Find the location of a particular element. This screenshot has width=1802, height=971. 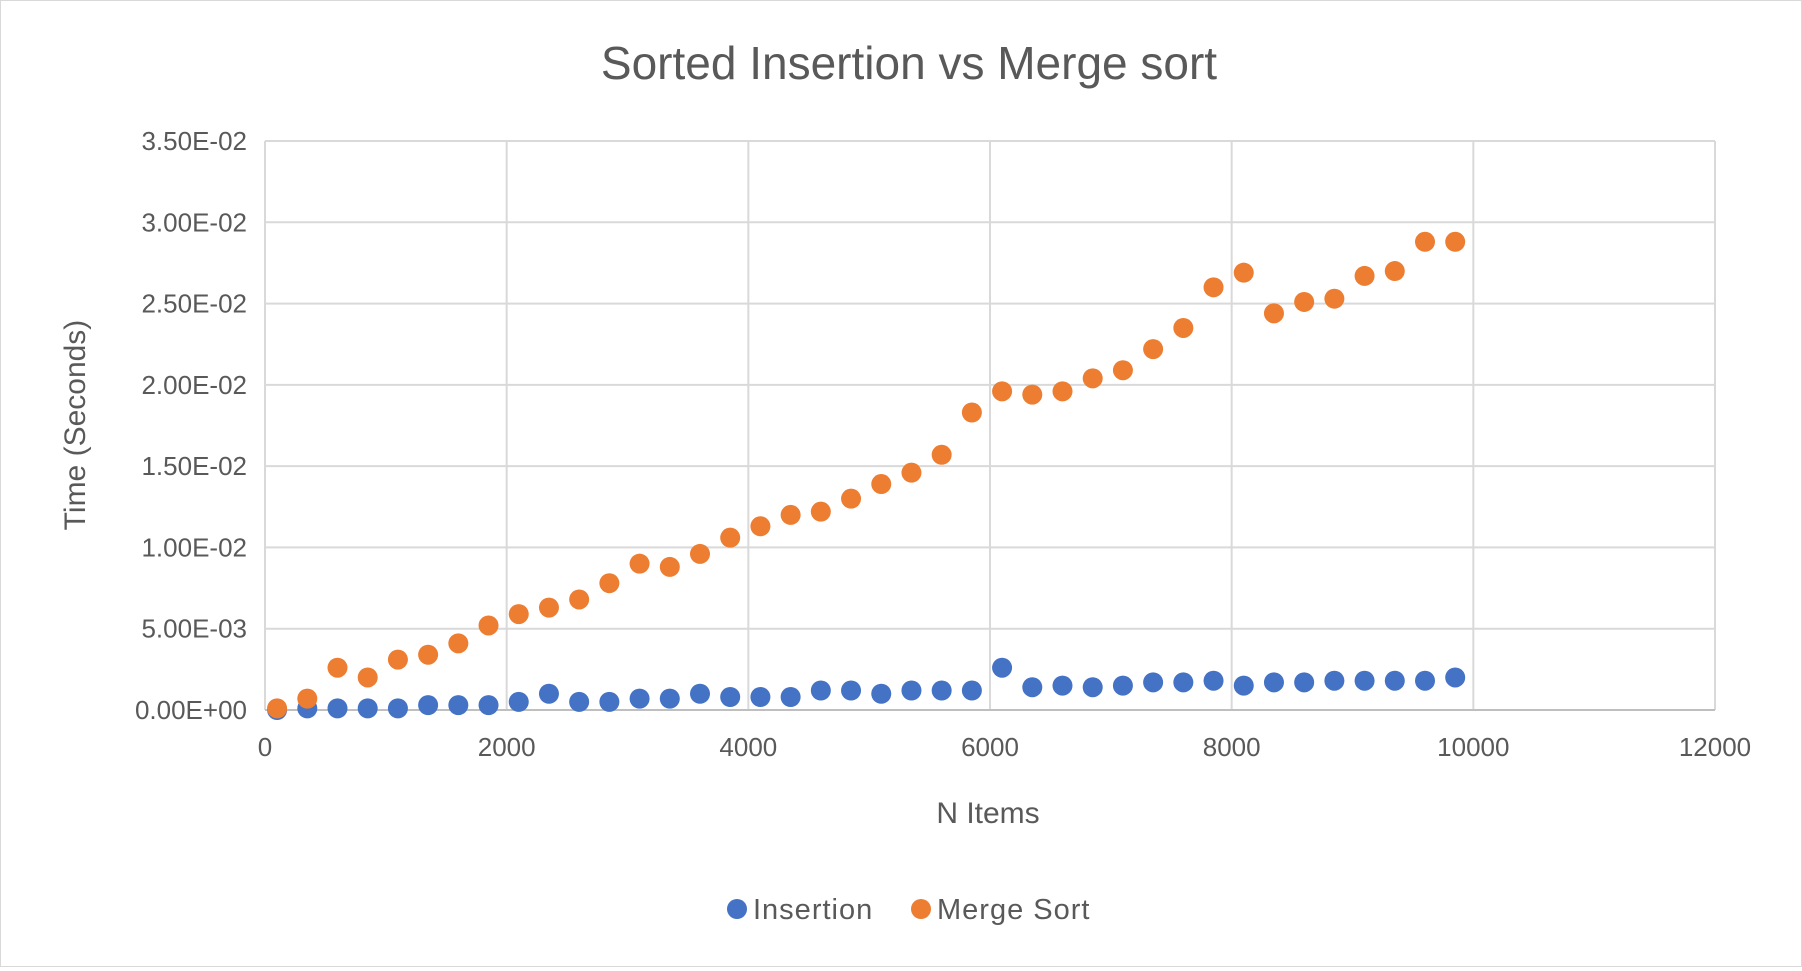

legend: Insertion Merge Sort is located at coordinates (908, 910).